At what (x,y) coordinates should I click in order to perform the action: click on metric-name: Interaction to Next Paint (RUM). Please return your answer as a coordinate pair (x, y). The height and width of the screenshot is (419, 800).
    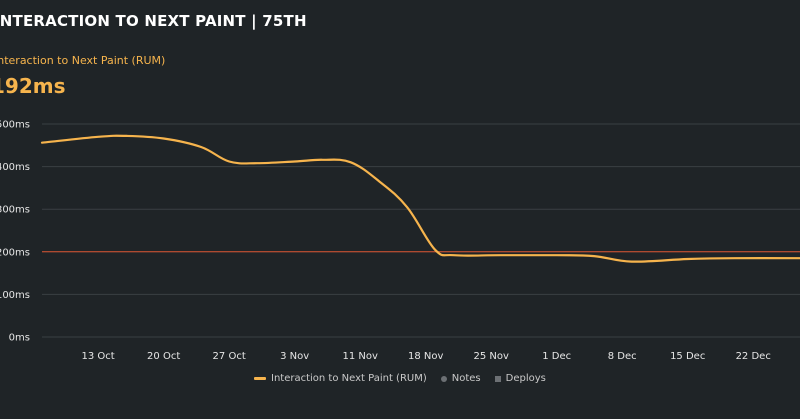
    Looking at the image, I should click on (83, 60).